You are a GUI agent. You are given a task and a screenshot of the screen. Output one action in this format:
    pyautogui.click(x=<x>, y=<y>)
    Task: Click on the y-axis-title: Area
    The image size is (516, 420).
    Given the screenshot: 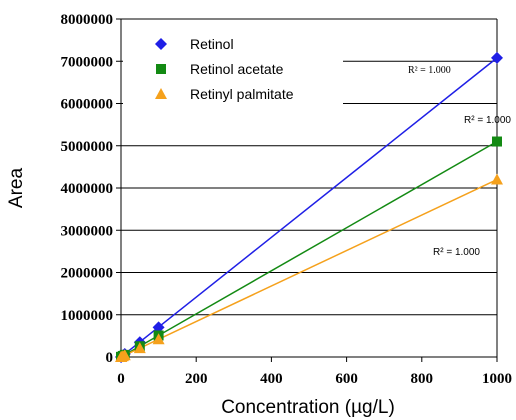 What is the action you would take?
    pyautogui.click(x=16, y=188)
    